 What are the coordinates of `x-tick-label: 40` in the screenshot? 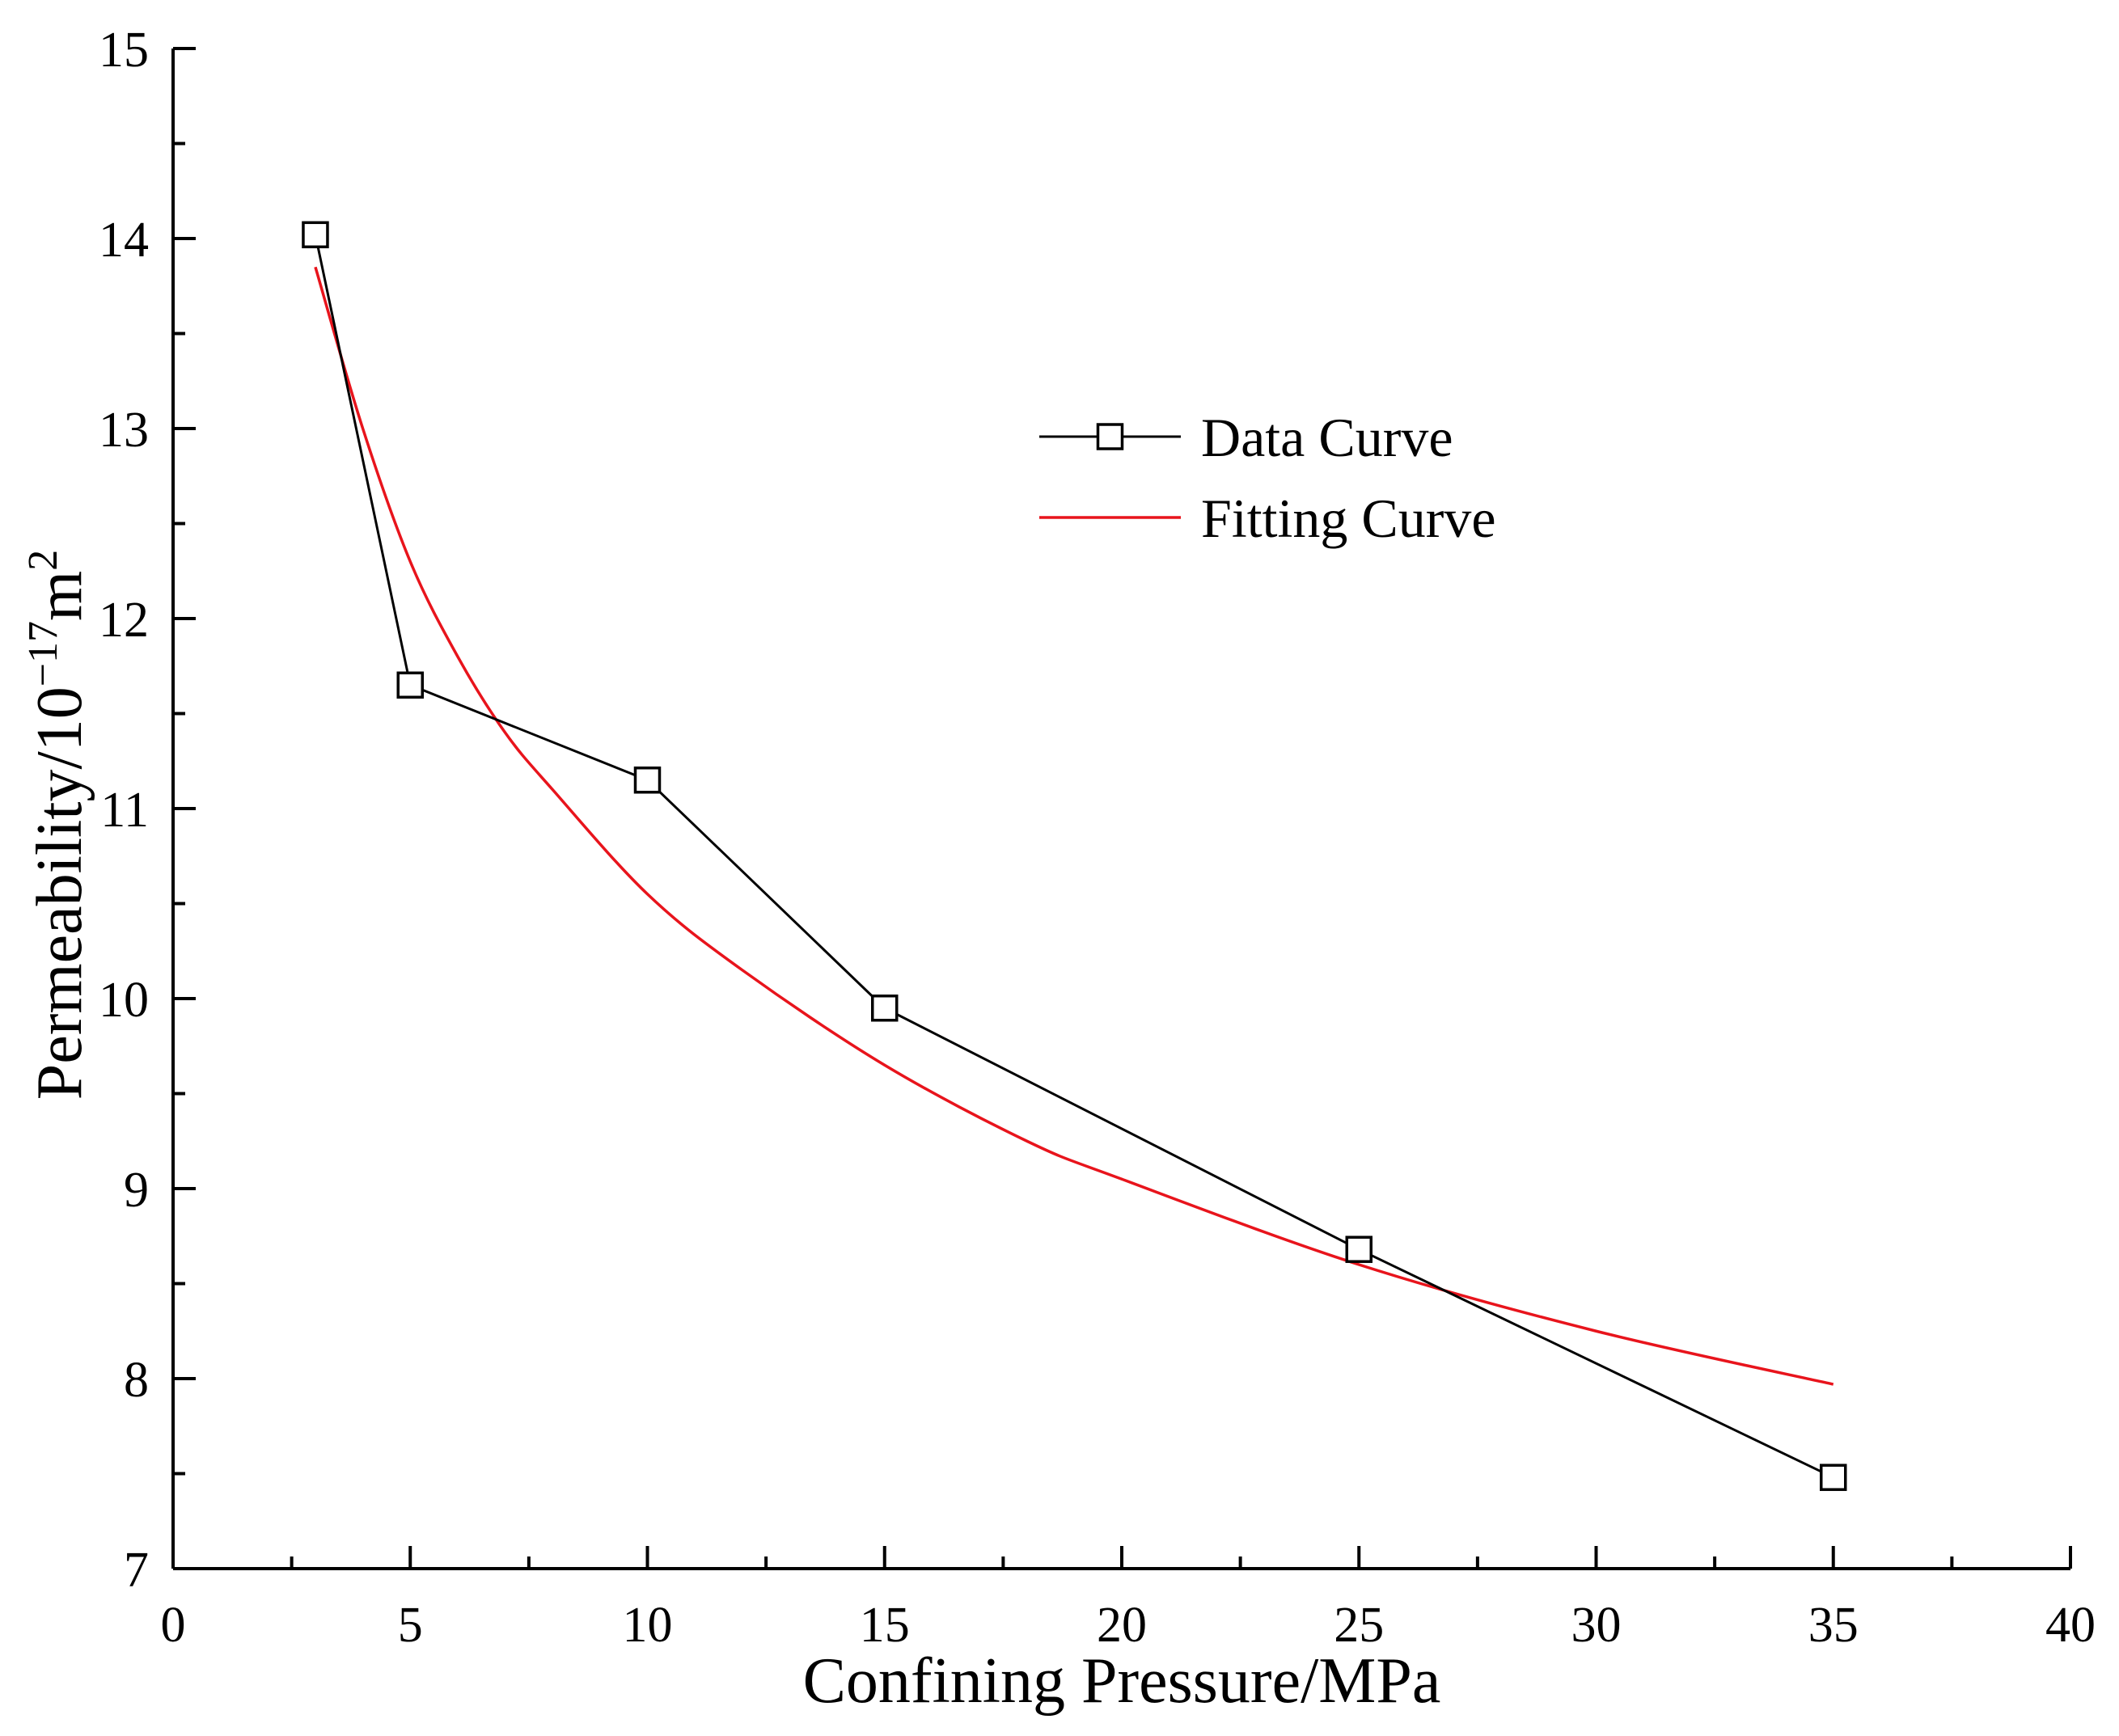 It's located at (2070, 1625).